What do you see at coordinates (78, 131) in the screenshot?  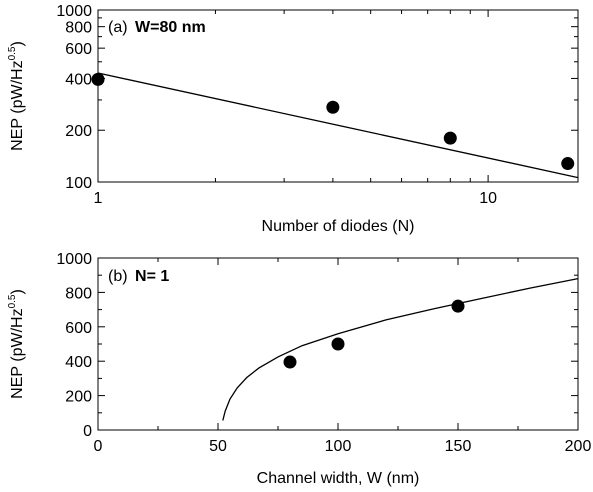 I see `y-tick-label-a: 200` at bounding box center [78, 131].